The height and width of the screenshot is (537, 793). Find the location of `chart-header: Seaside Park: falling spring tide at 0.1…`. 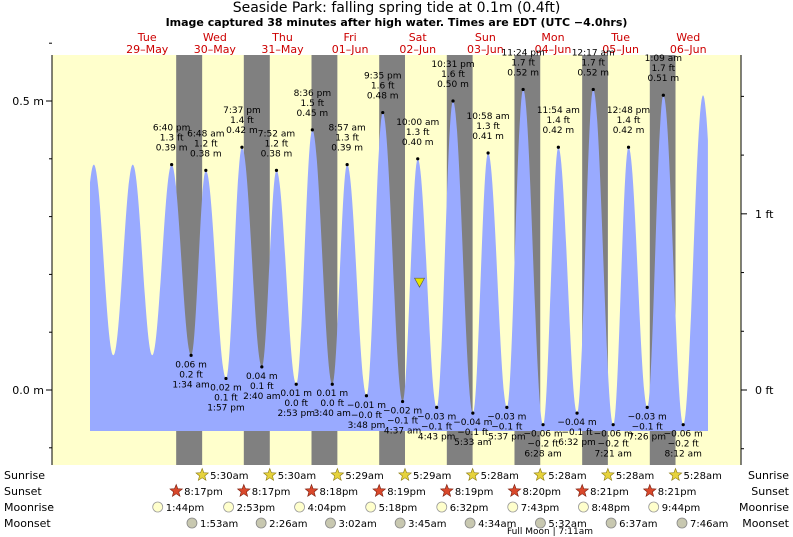

chart-header: Seaside Park: falling spring tide at 0.1… is located at coordinates (396, 14).